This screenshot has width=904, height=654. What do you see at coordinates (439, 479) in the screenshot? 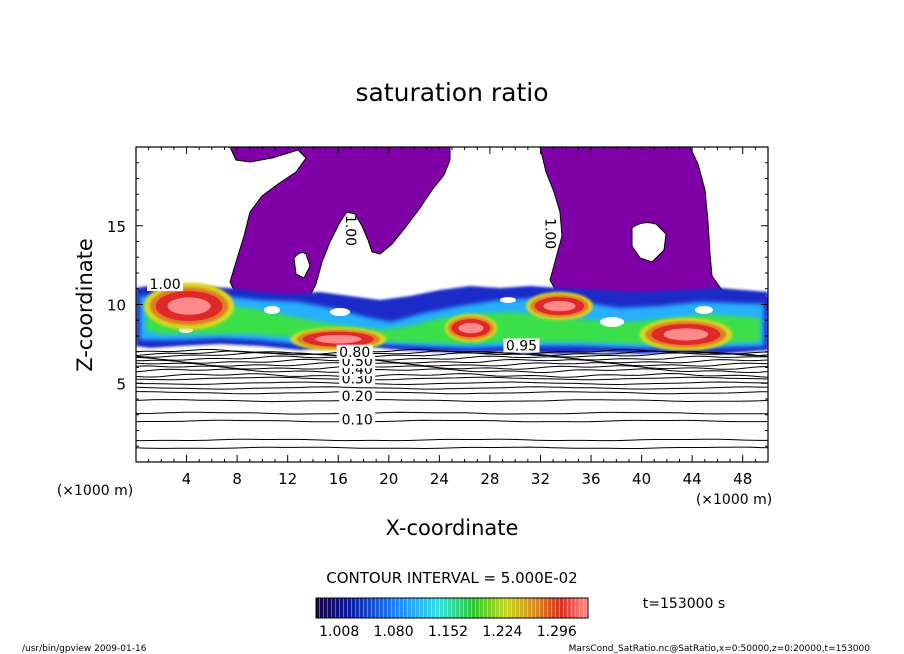
I see `x-tick-label: 24` at bounding box center [439, 479].